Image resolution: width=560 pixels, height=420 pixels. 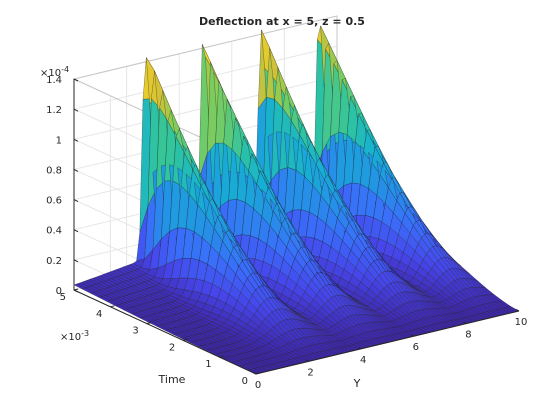 I want to click on chart-title: Deflection at x = 5, z = 0.5, so click(x=282, y=21).